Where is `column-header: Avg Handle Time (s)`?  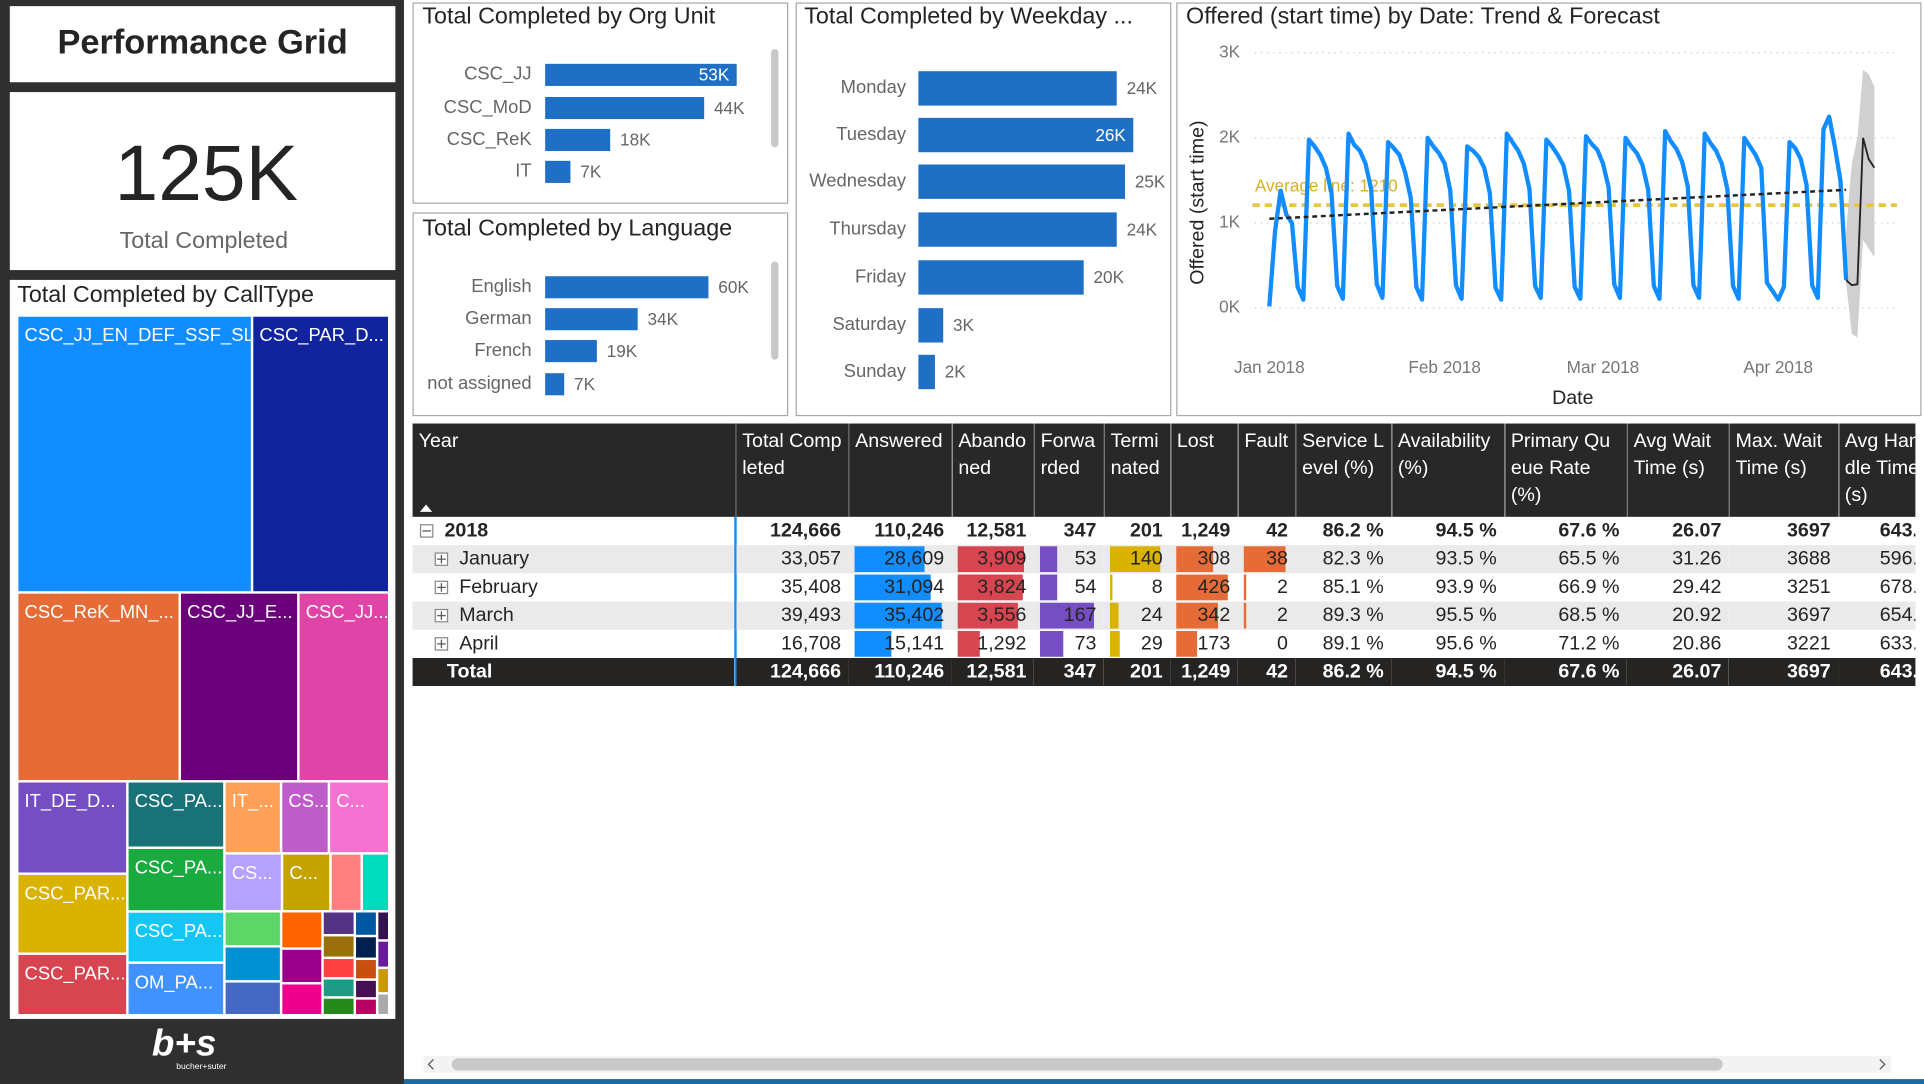
column-header: Avg Handle Time (s) is located at coordinates (1876, 470).